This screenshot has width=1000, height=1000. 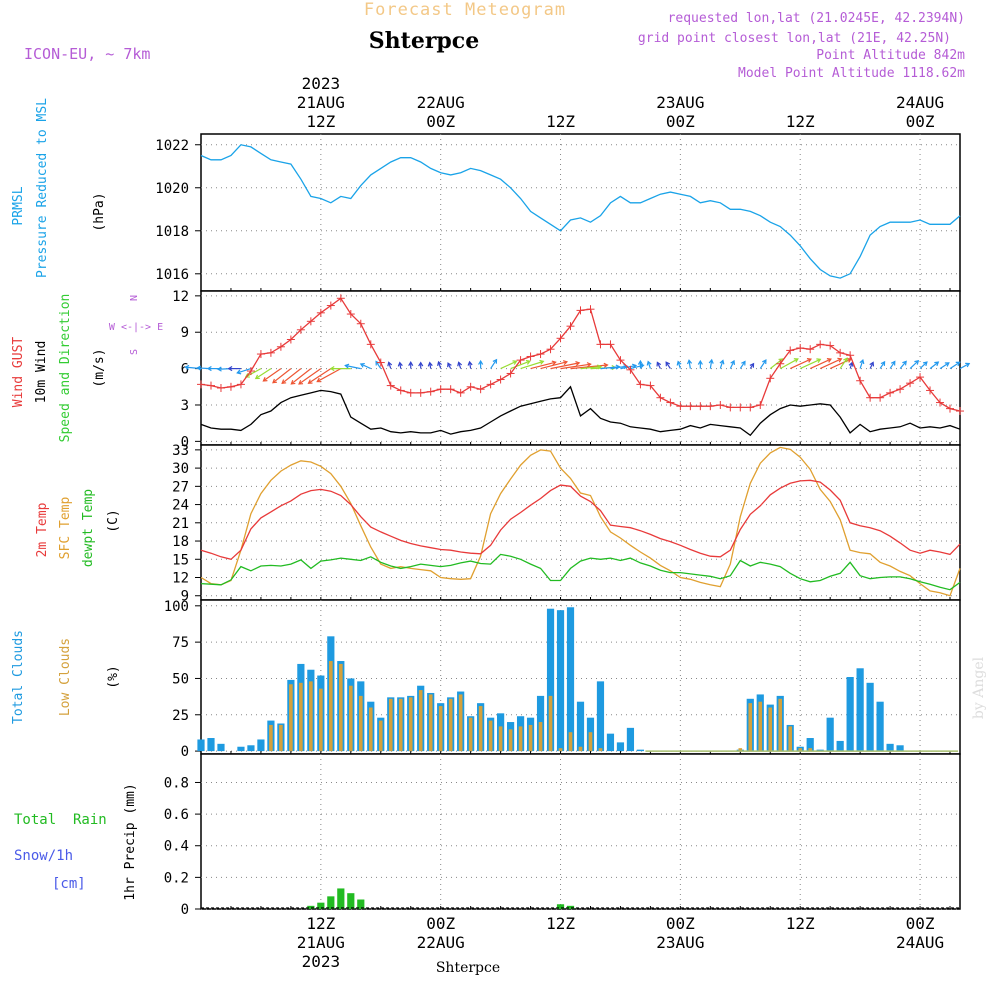 What do you see at coordinates (176, 815) in the screenshot?
I see `y-tick-label: 0.6` at bounding box center [176, 815].